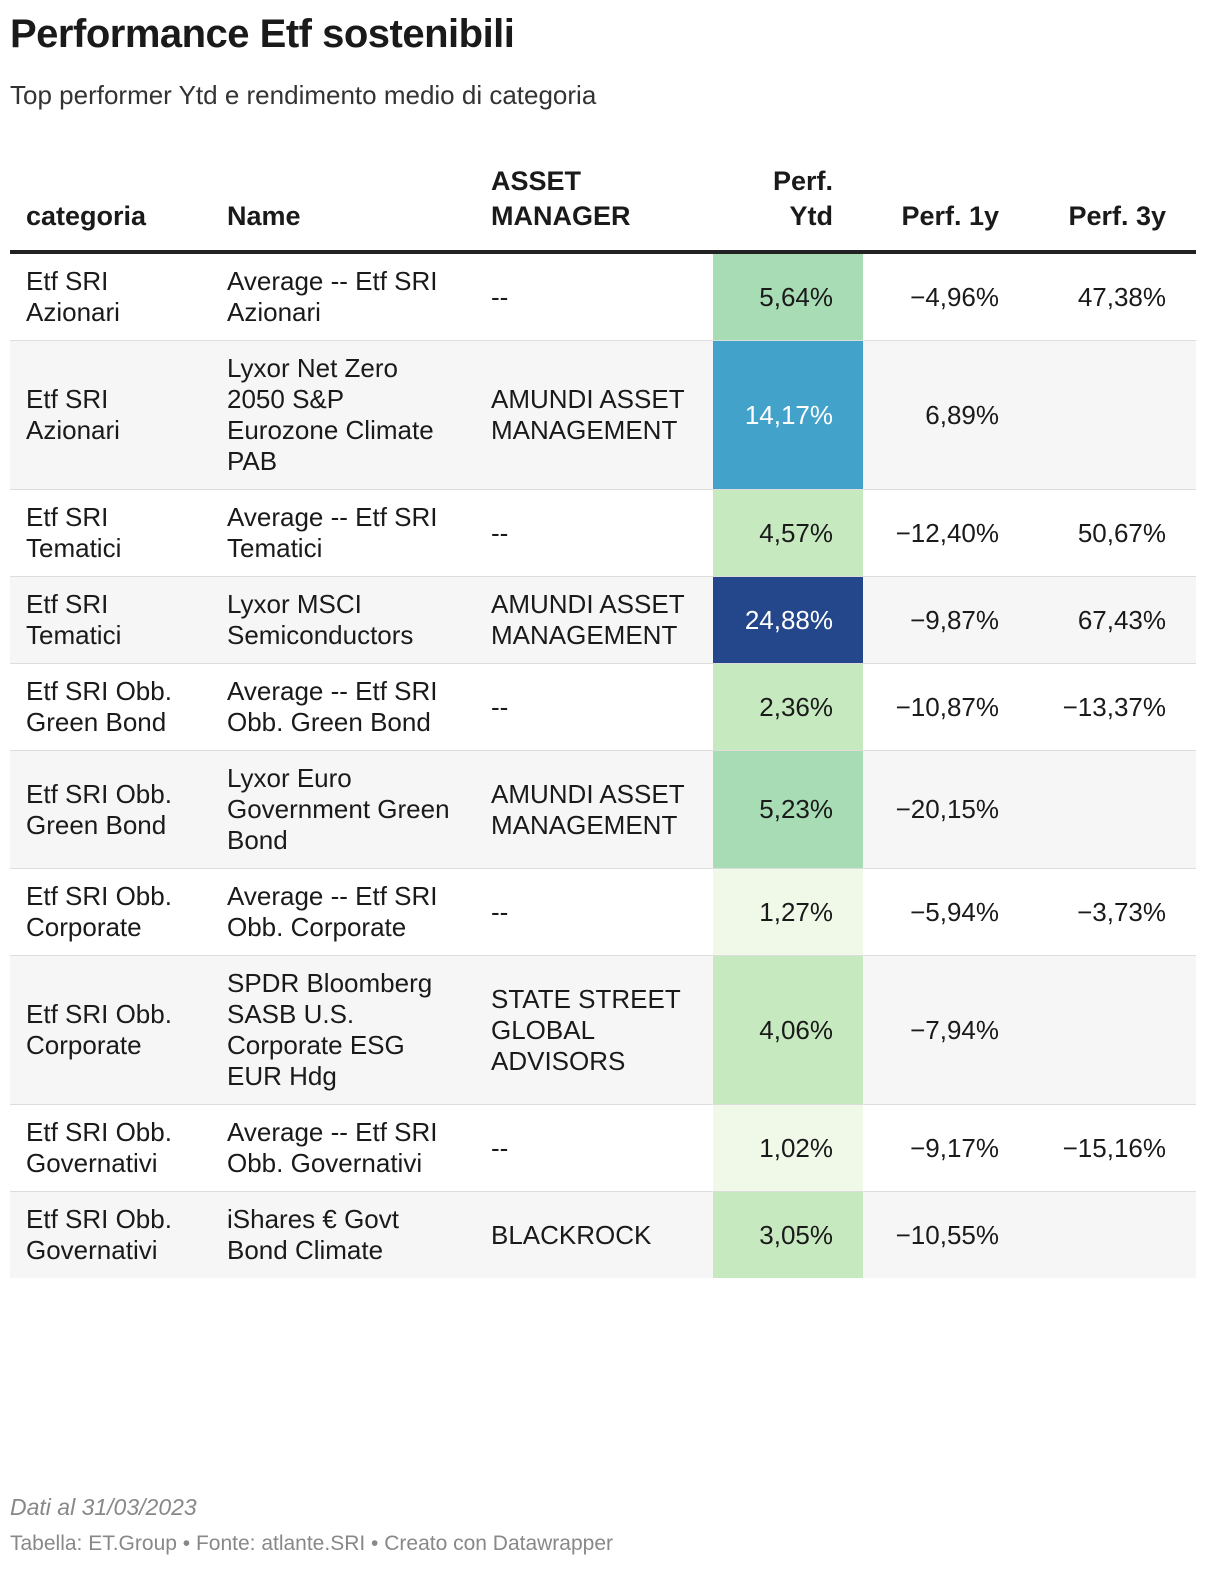 The width and height of the screenshot is (1220, 1586). Describe the element at coordinates (946, 533) in the screenshot. I see `cell-perf-1y: −12,40%` at that location.